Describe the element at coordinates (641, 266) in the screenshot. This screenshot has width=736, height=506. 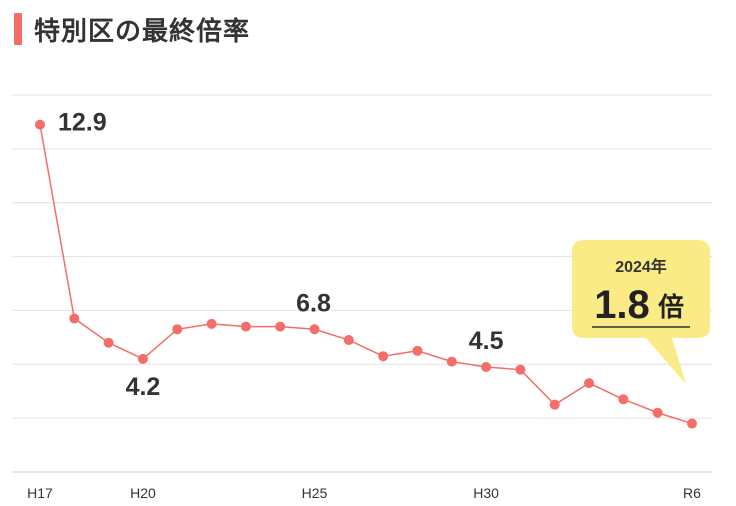
I see `callout-year: 2024年` at that location.